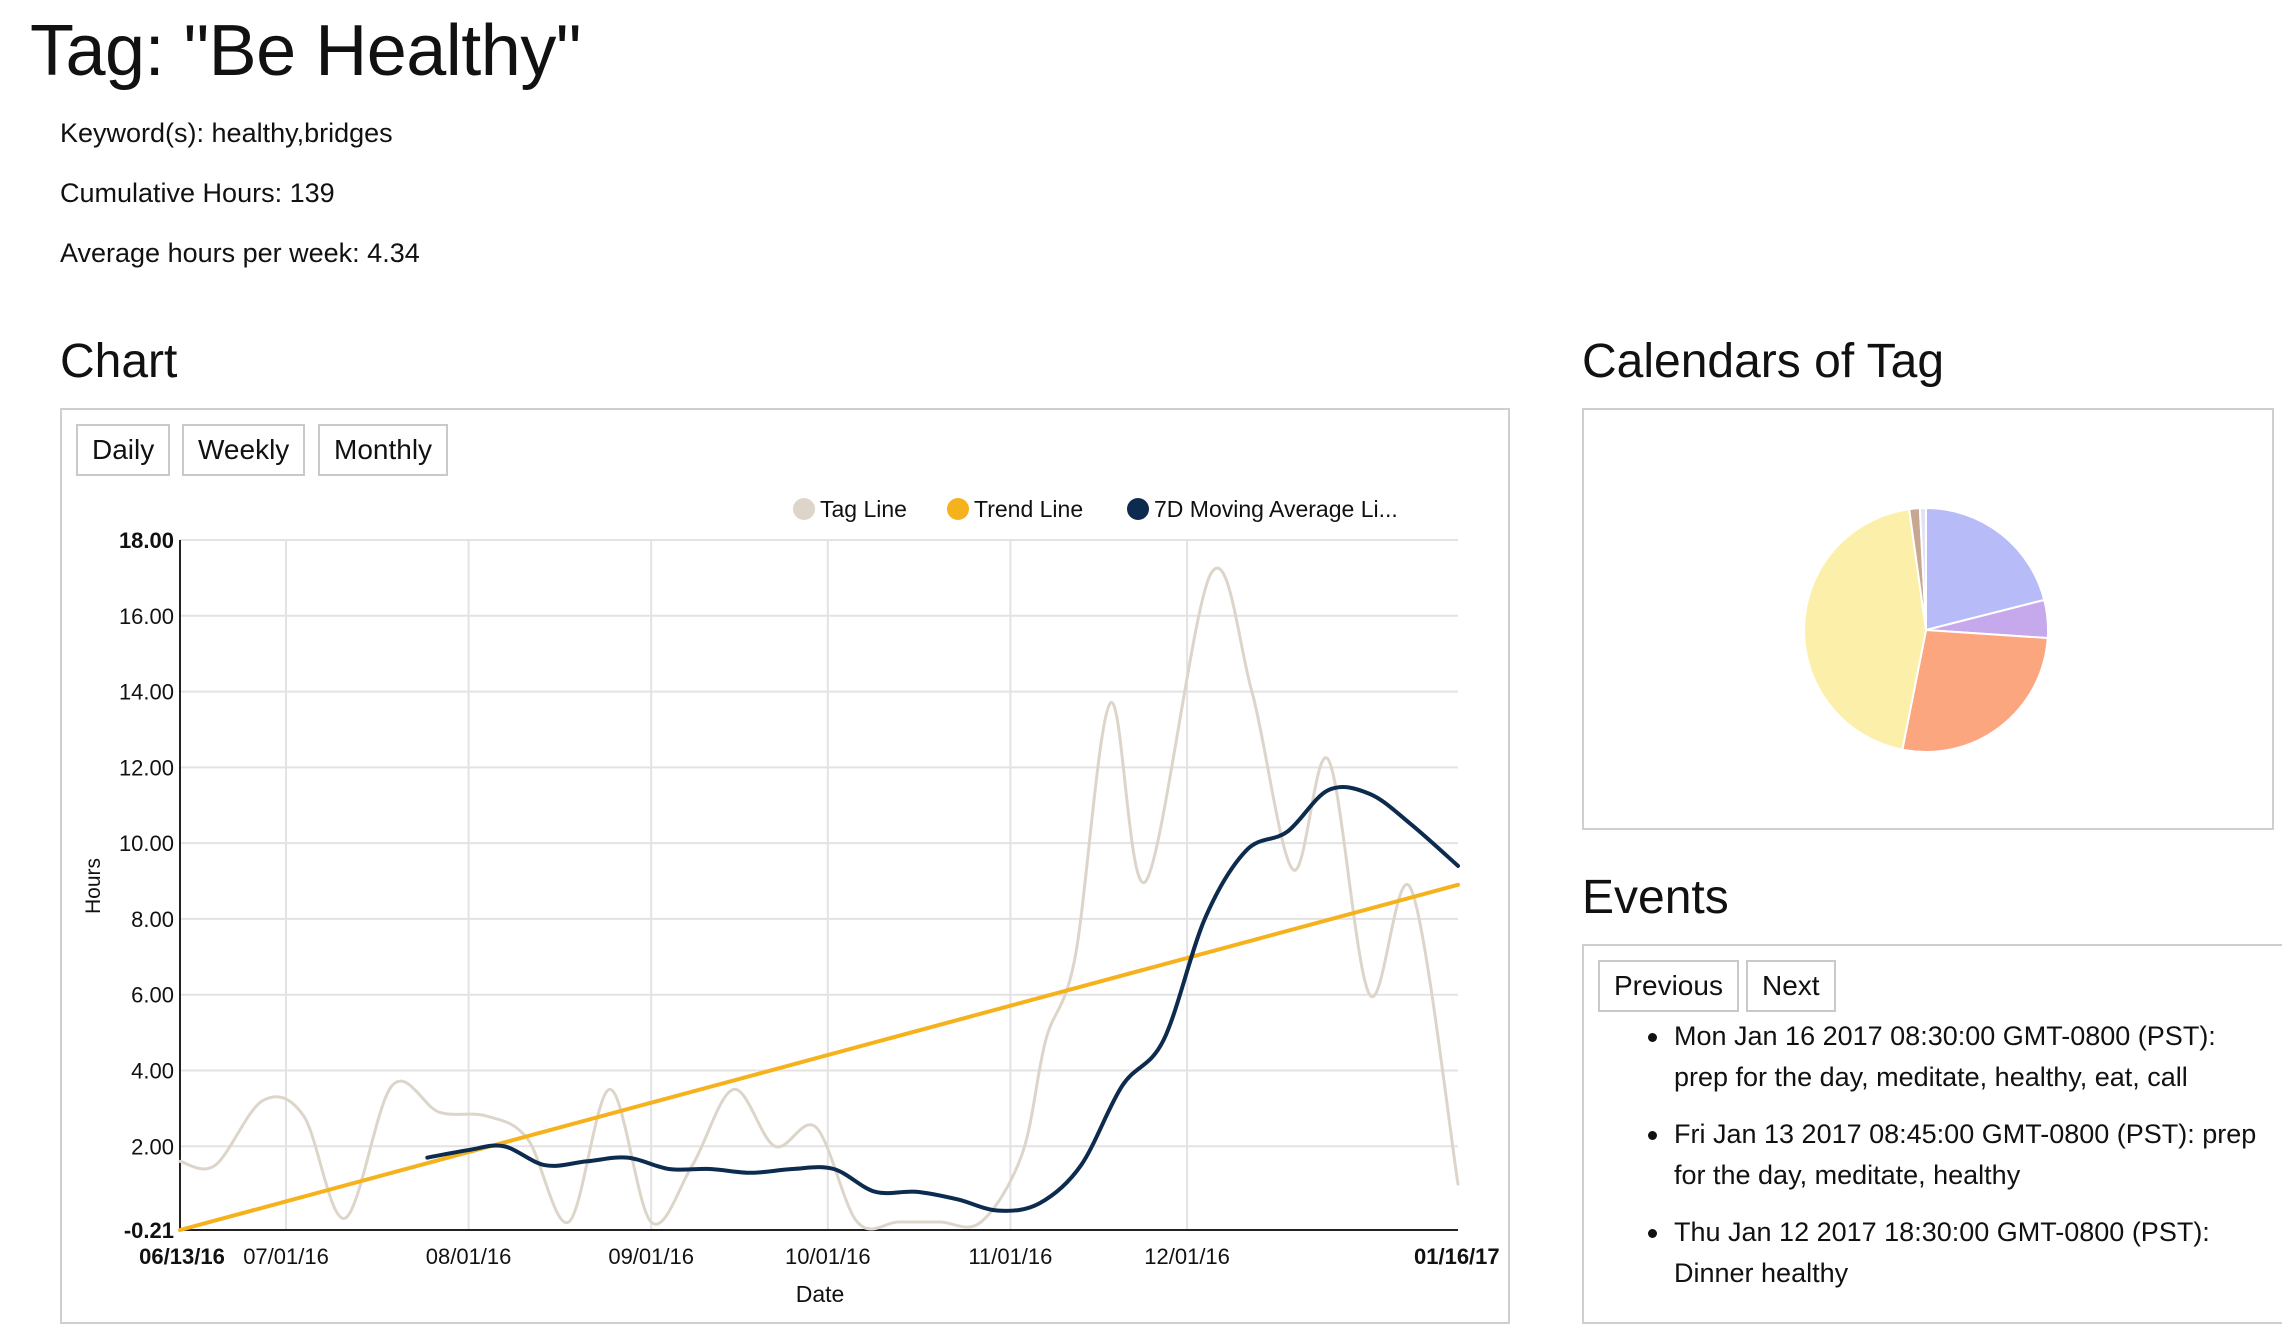 The height and width of the screenshot is (1328, 2292). Describe the element at coordinates (1763, 361) in the screenshot. I see `calendars-heading: Calendars of Tag` at that location.